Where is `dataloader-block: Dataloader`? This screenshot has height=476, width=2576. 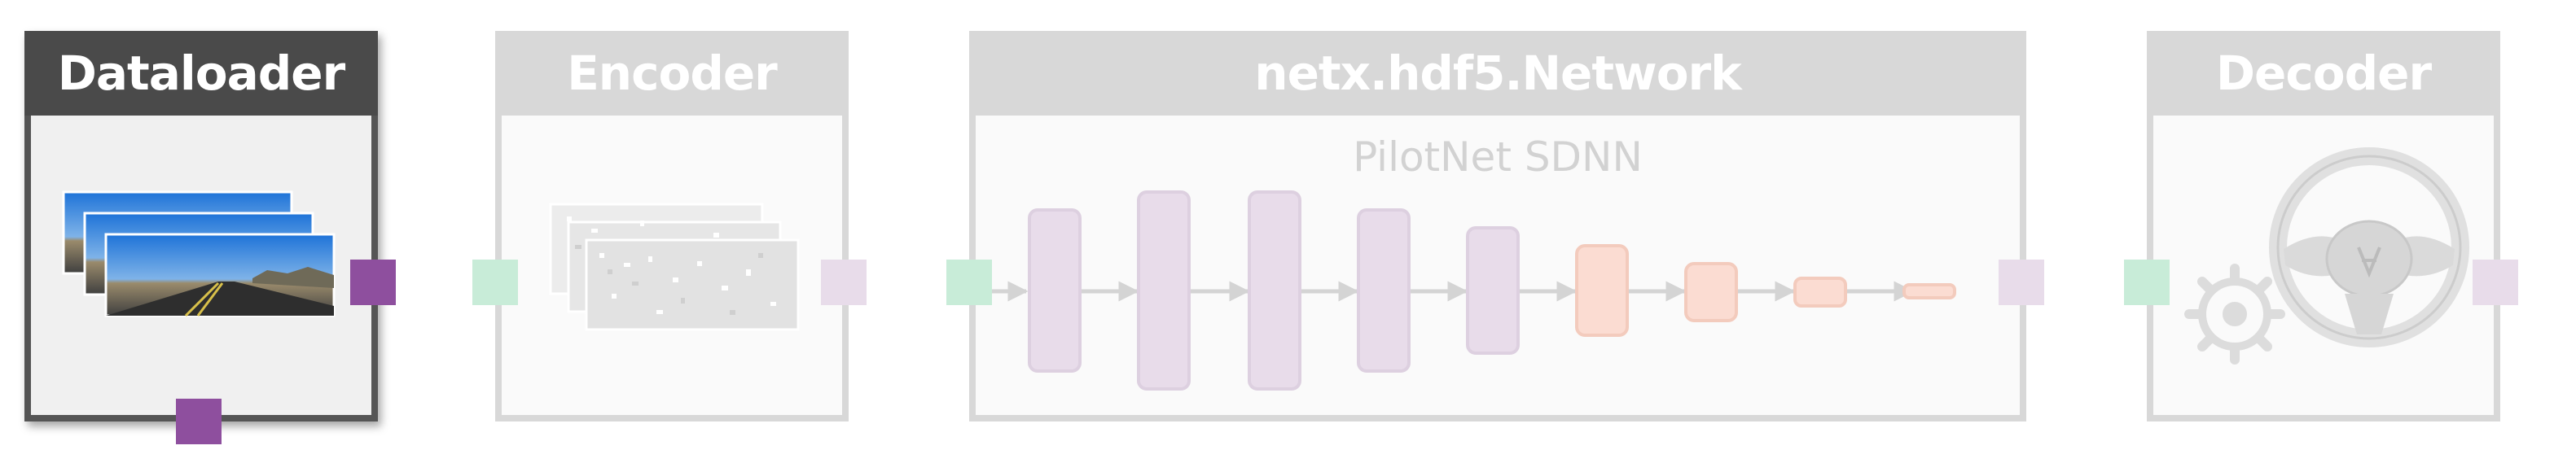
dataloader-block: Dataloader is located at coordinates (201, 226).